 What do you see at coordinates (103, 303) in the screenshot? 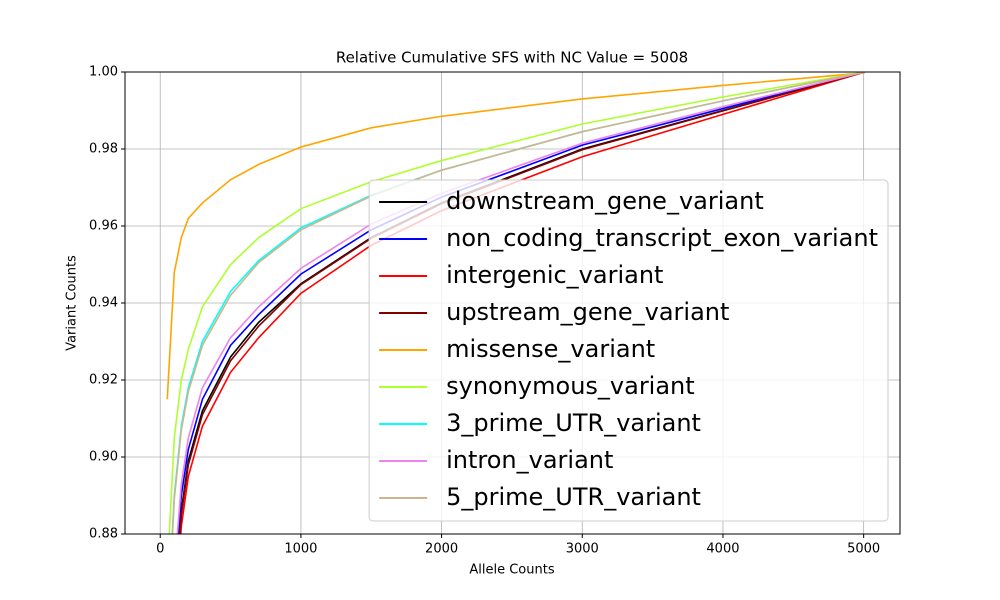
I see `y-tick-label: 0.94` at bounding box center [103, 303].